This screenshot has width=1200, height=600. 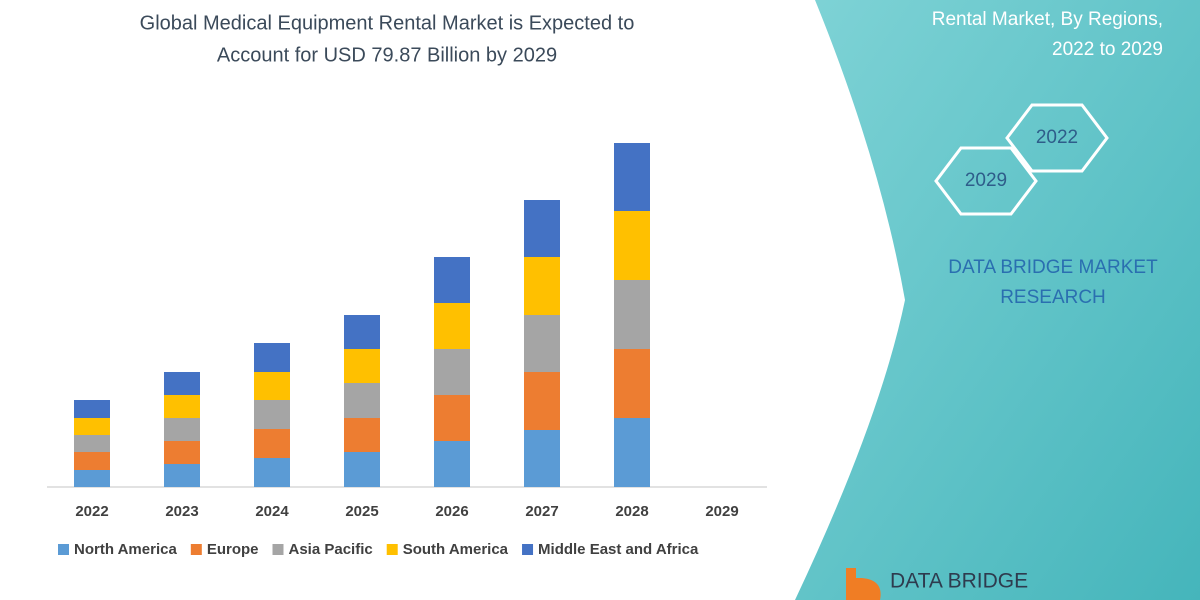 I want to click on legend-label: North America, so click(x=125, y=549).